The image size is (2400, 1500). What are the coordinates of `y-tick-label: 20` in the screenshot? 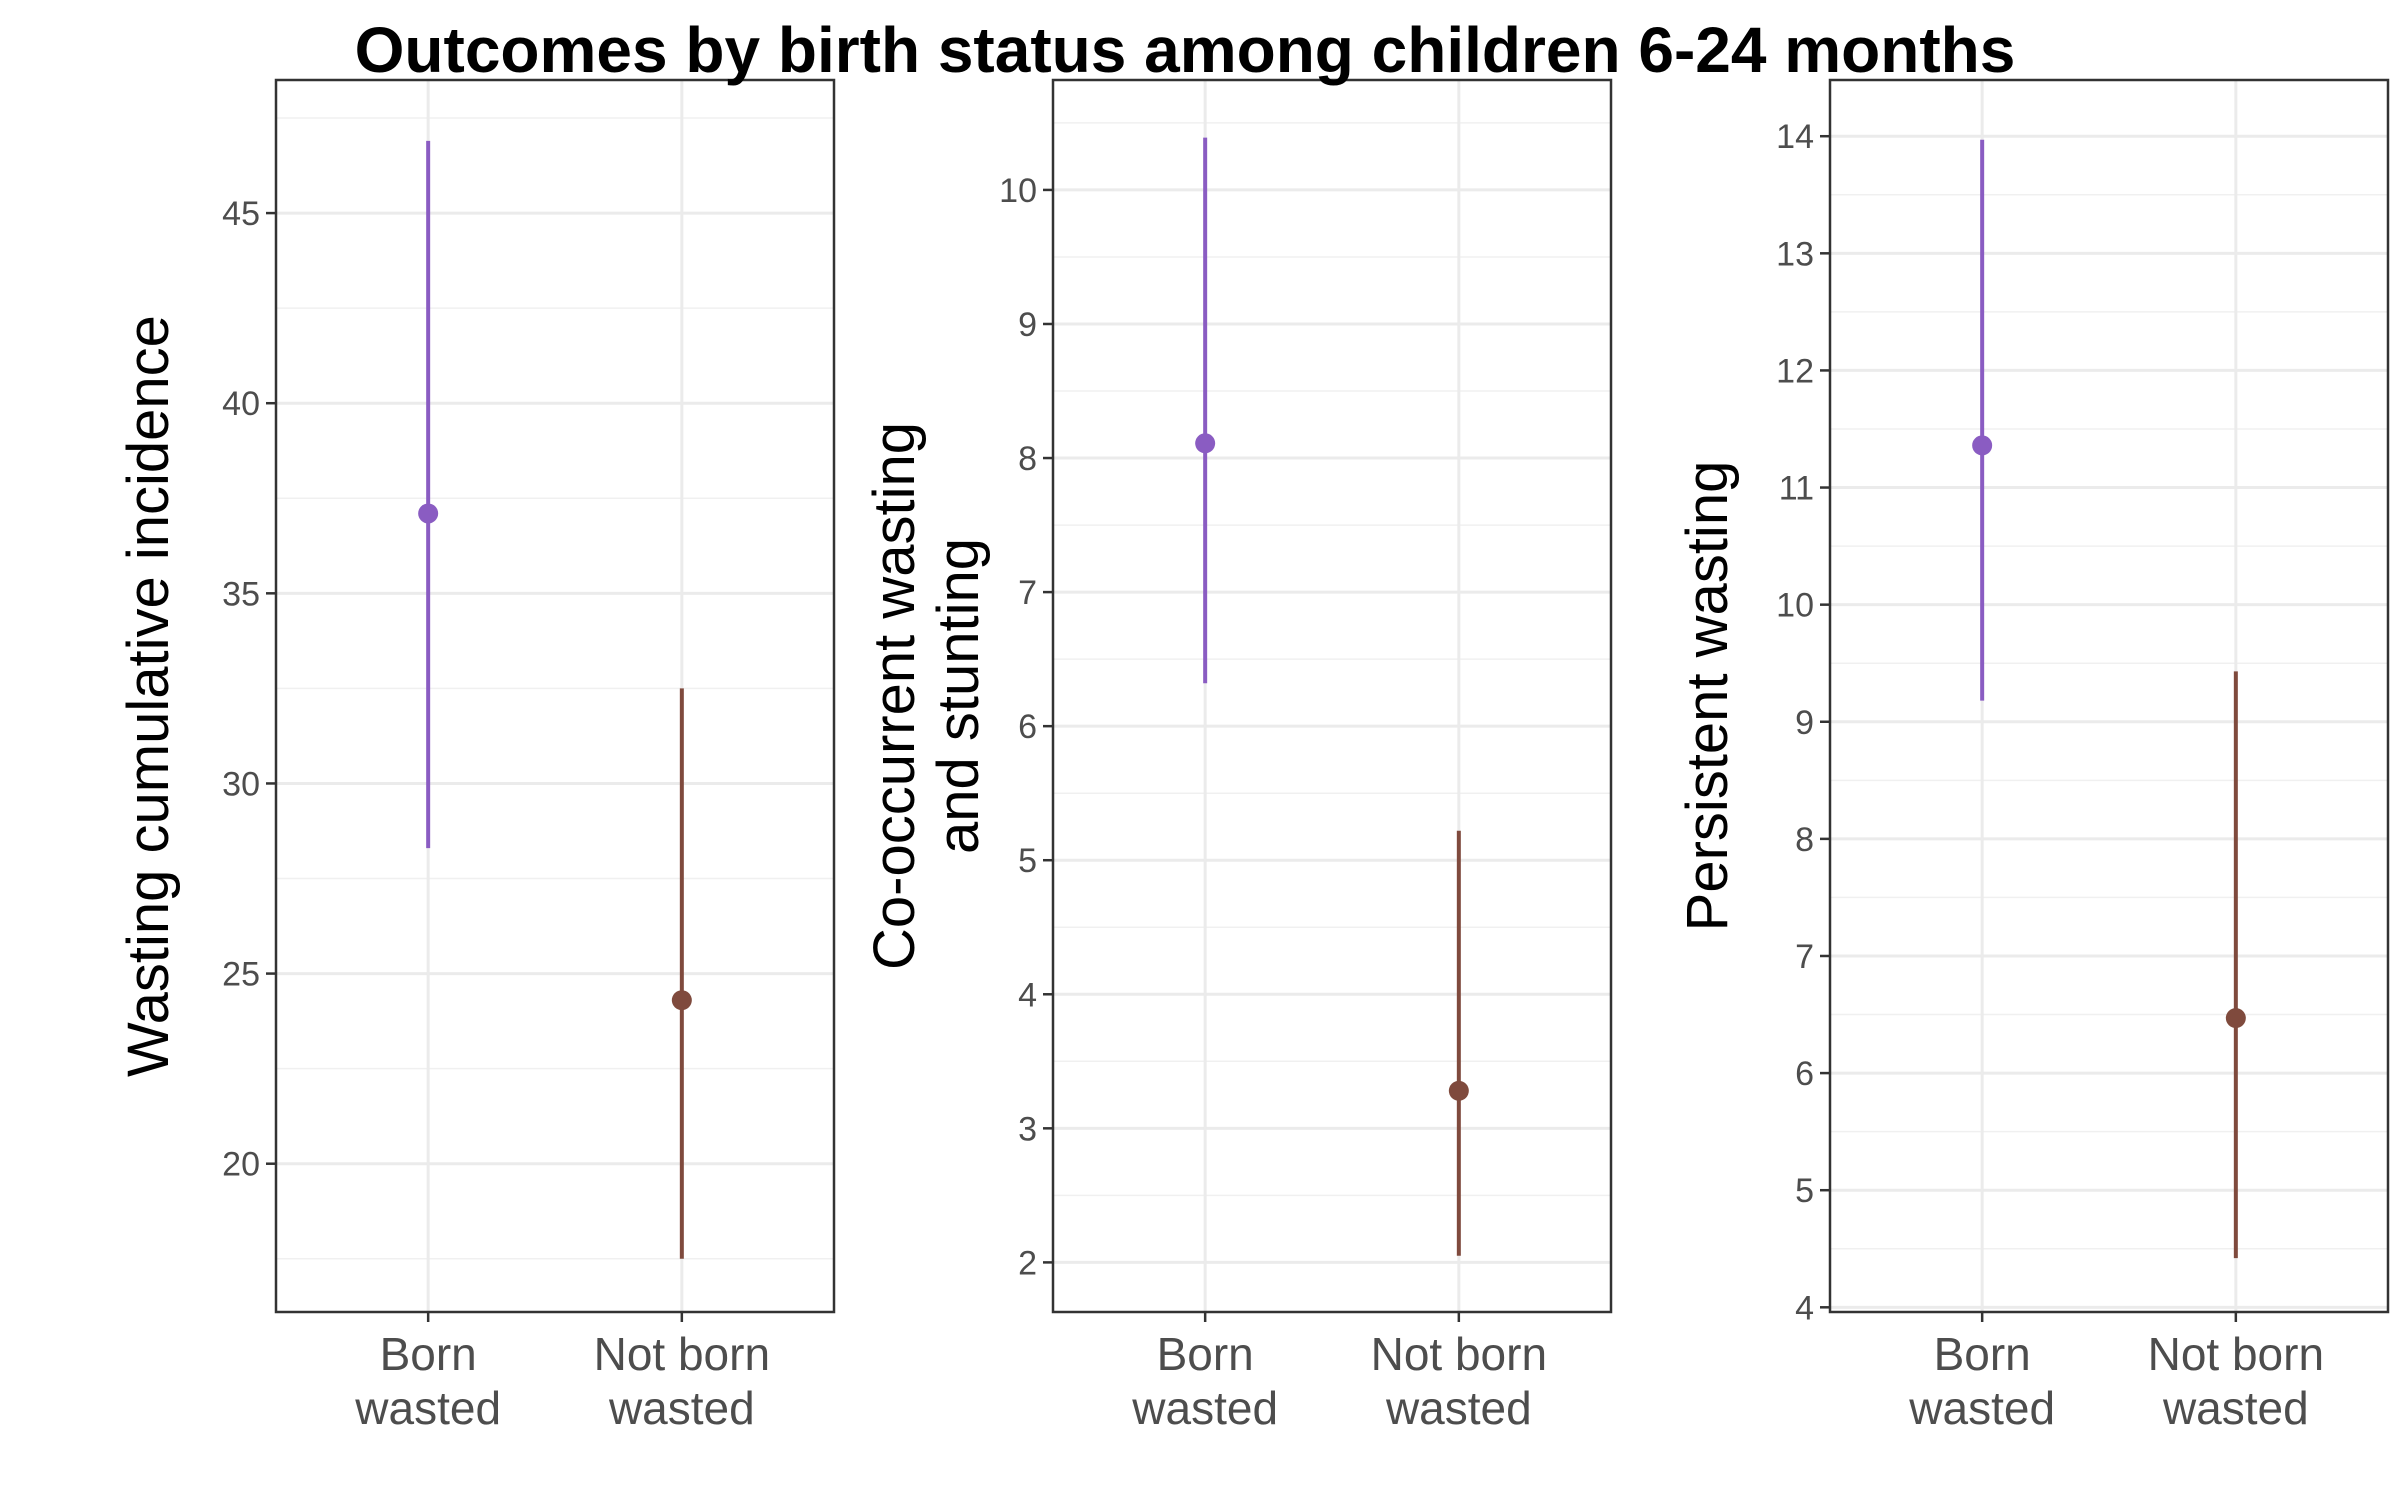 It's located at (241, 1165).